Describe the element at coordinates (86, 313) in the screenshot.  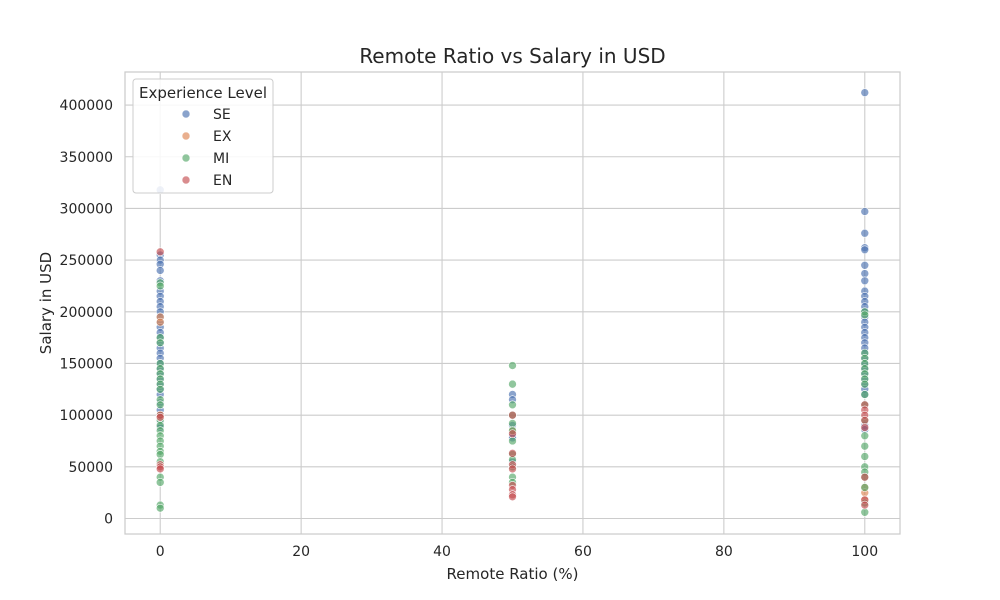
I see `y-tick-label: 200000` at that location.